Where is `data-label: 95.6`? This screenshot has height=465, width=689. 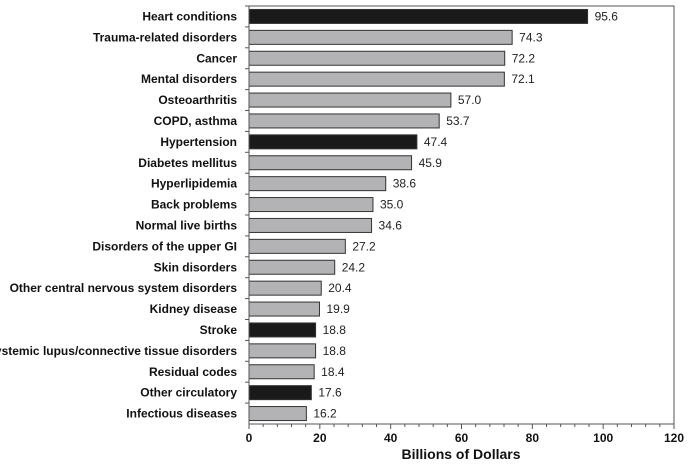
data-label: 95.6 is located at coordinates (607, 16).